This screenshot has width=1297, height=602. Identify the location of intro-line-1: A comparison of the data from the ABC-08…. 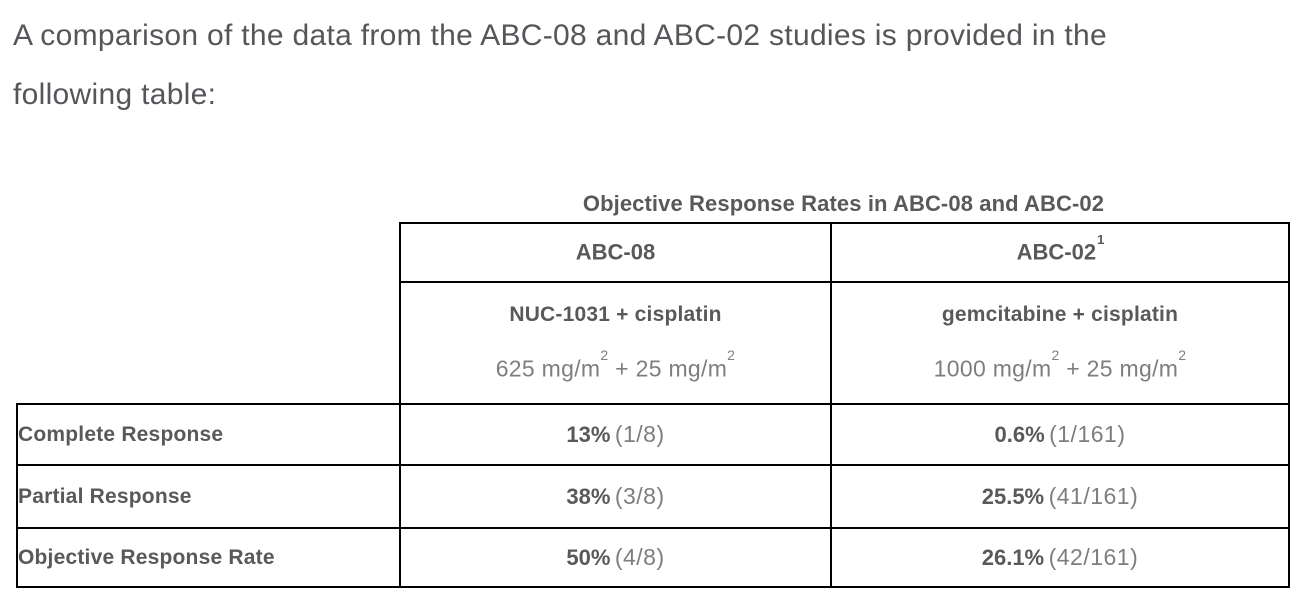
(560, 35).